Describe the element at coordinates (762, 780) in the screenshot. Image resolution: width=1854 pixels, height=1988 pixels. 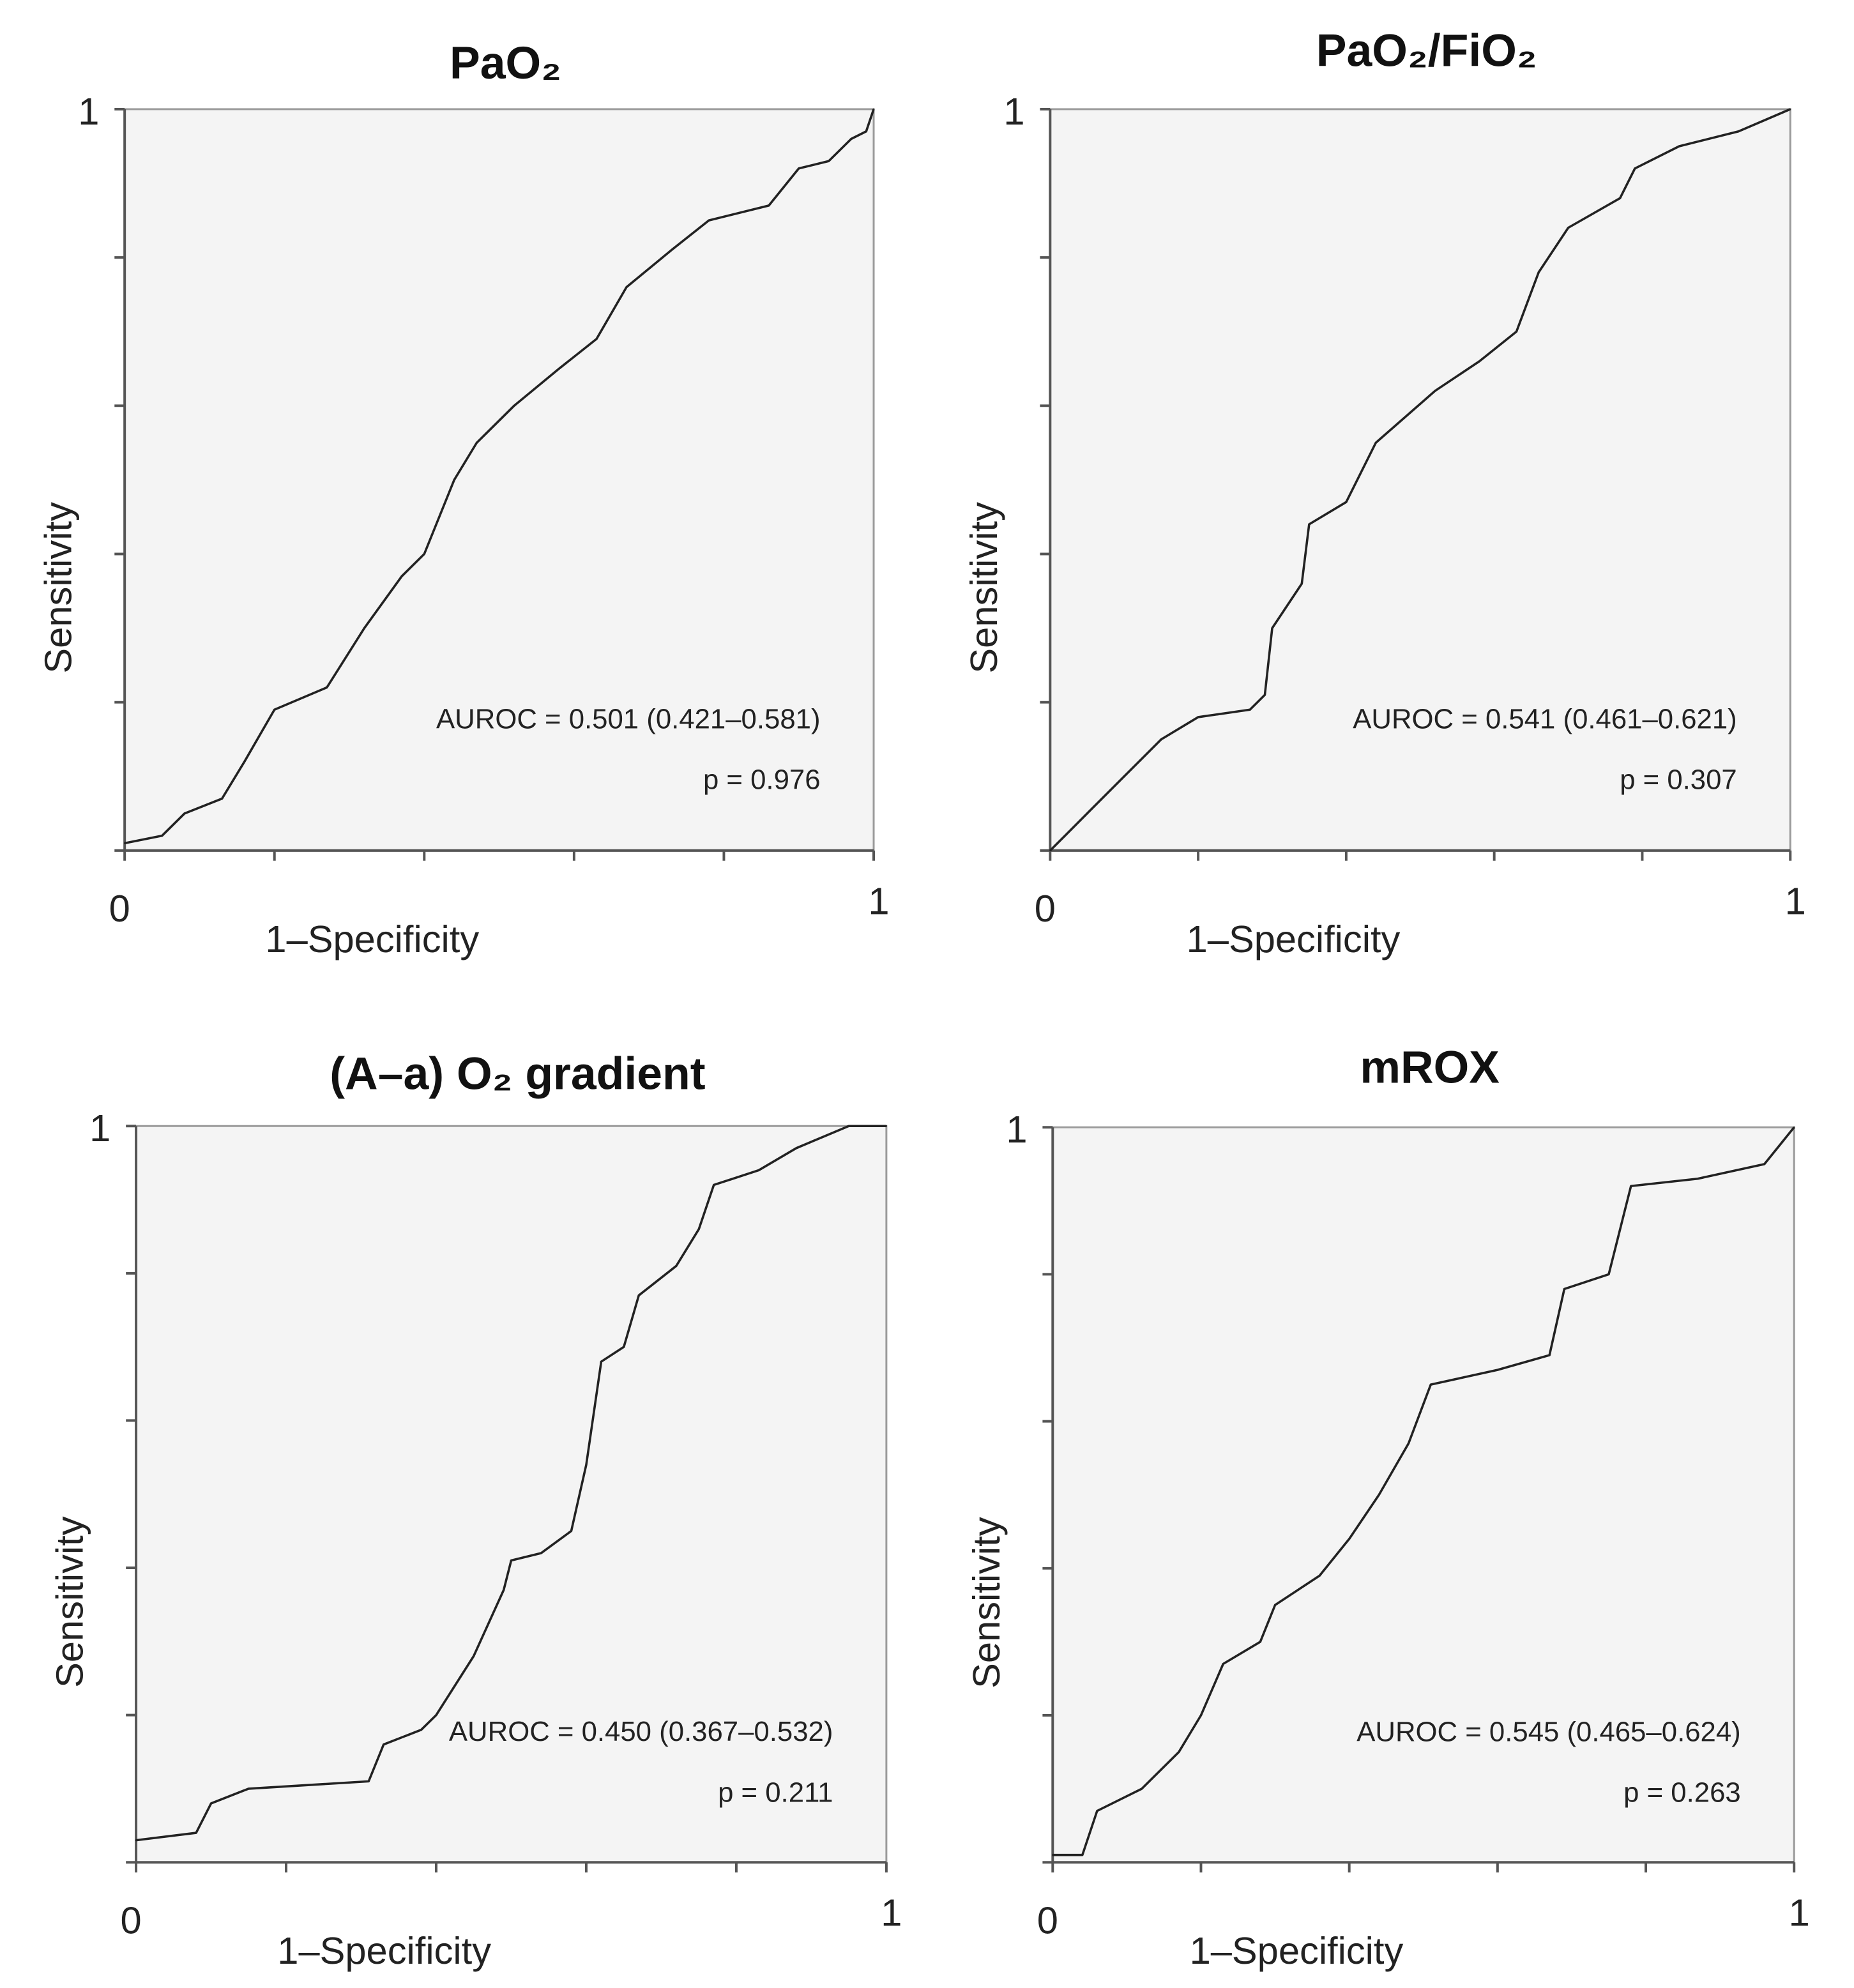
I see `p-value-annotation: p = 0.976` at that location.